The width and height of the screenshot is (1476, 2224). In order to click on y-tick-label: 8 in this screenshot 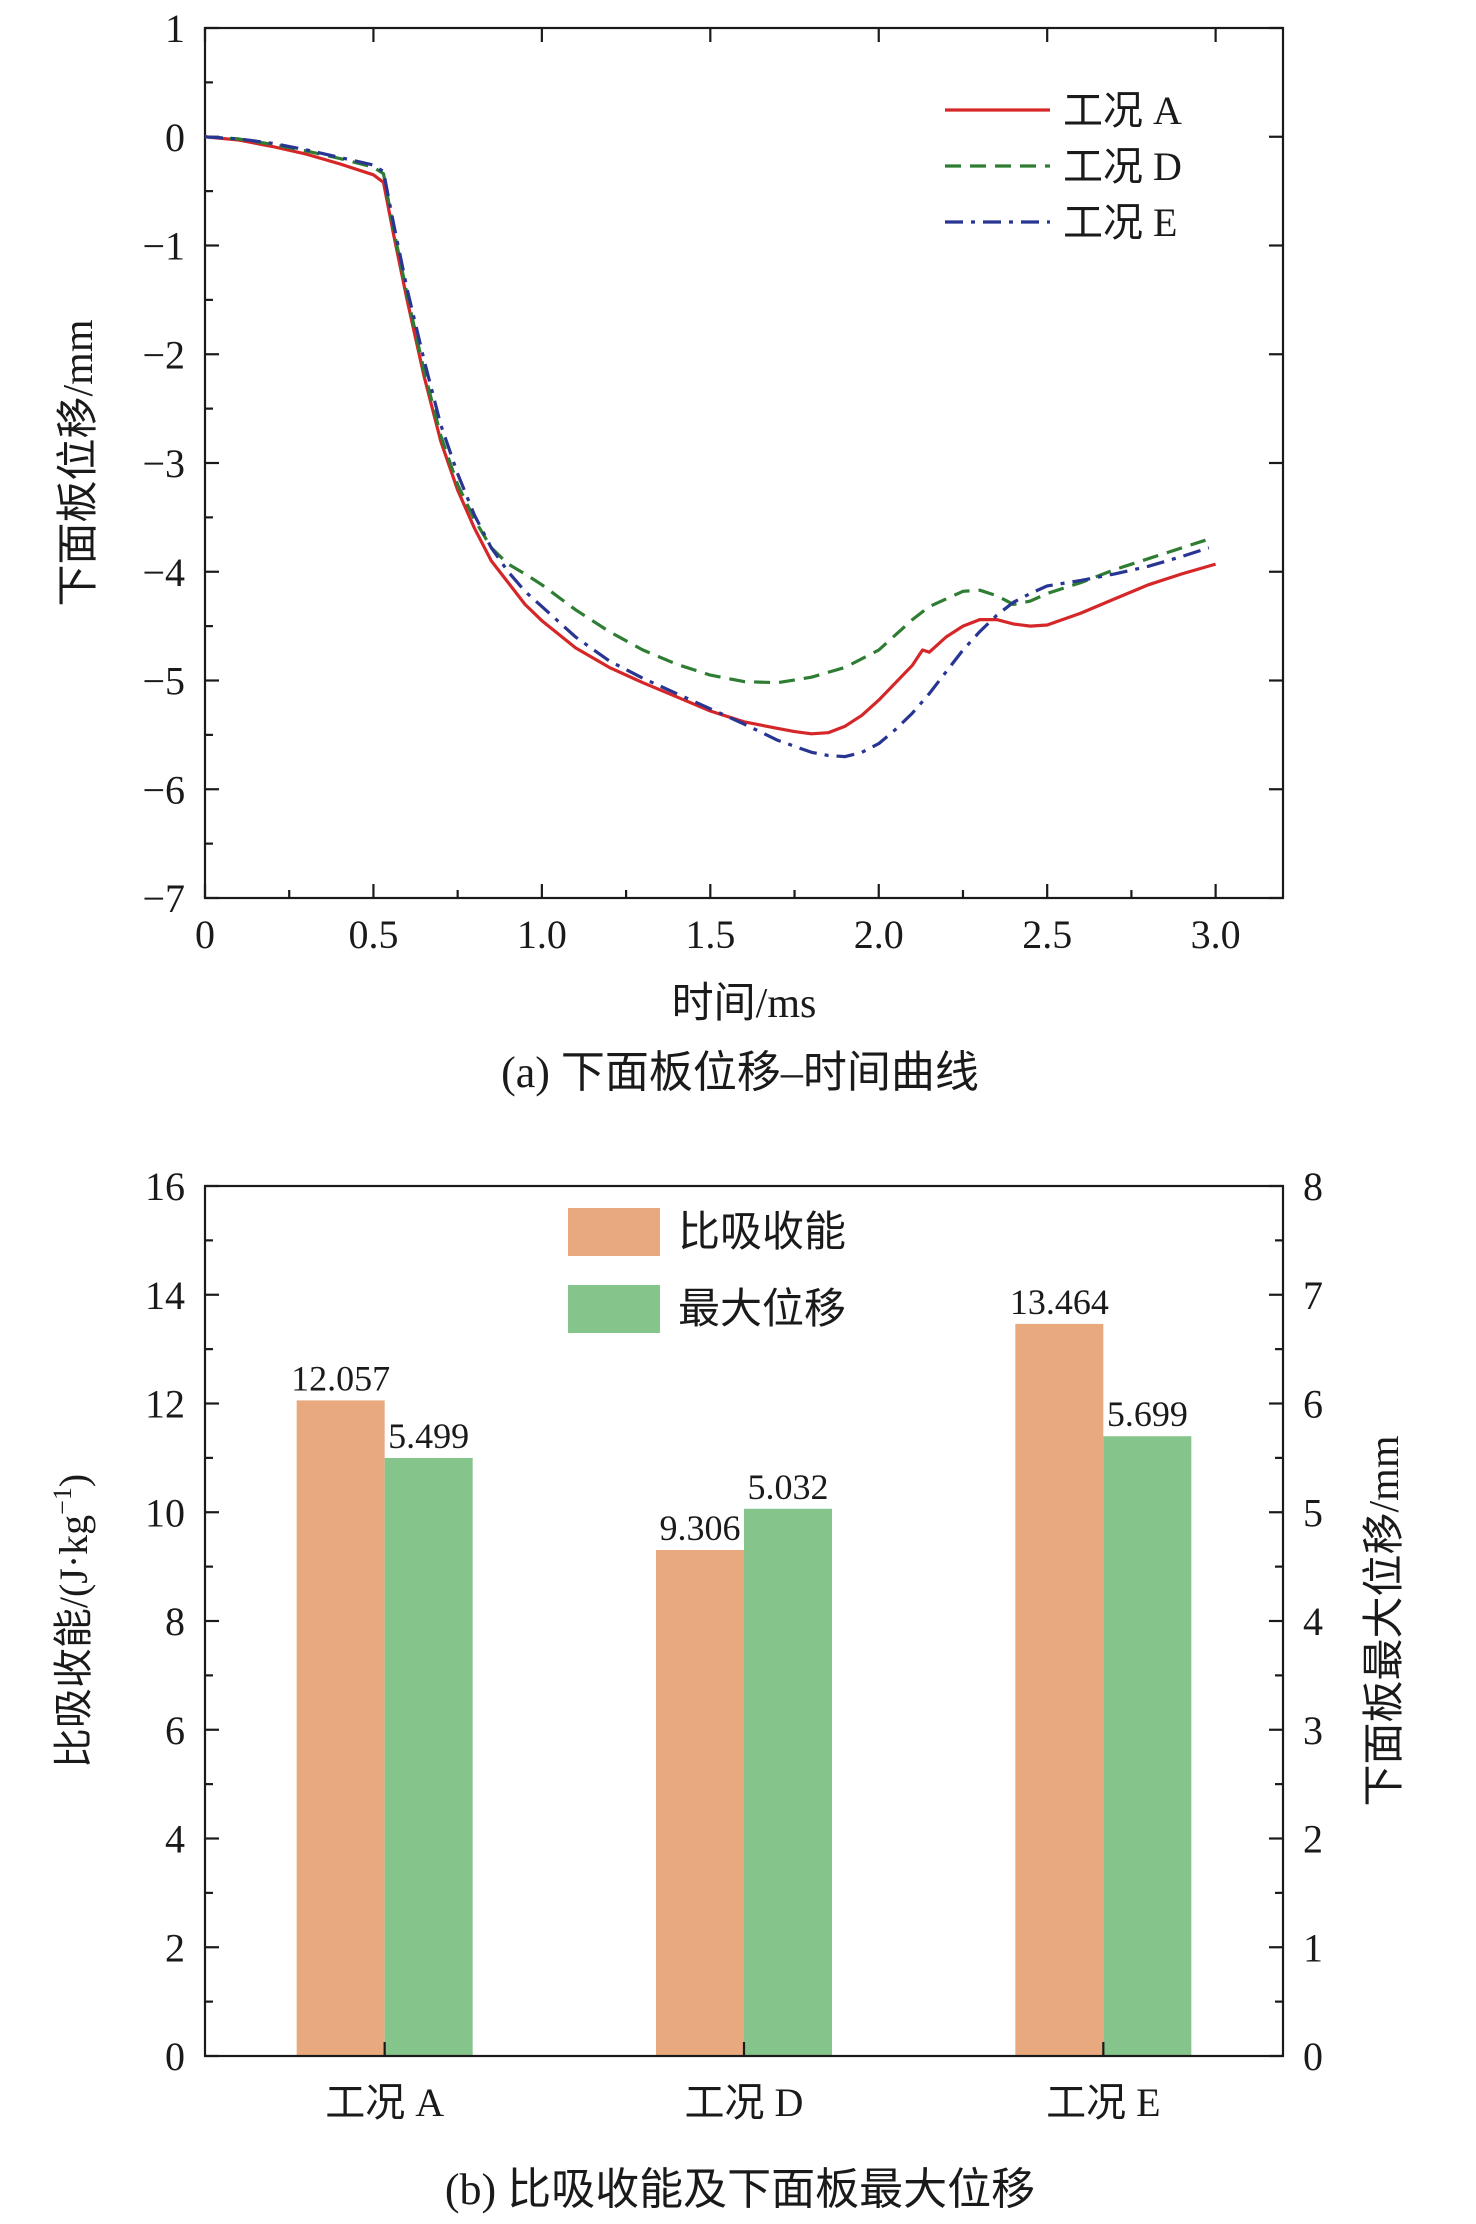, I will do `click(175, 1621)`.